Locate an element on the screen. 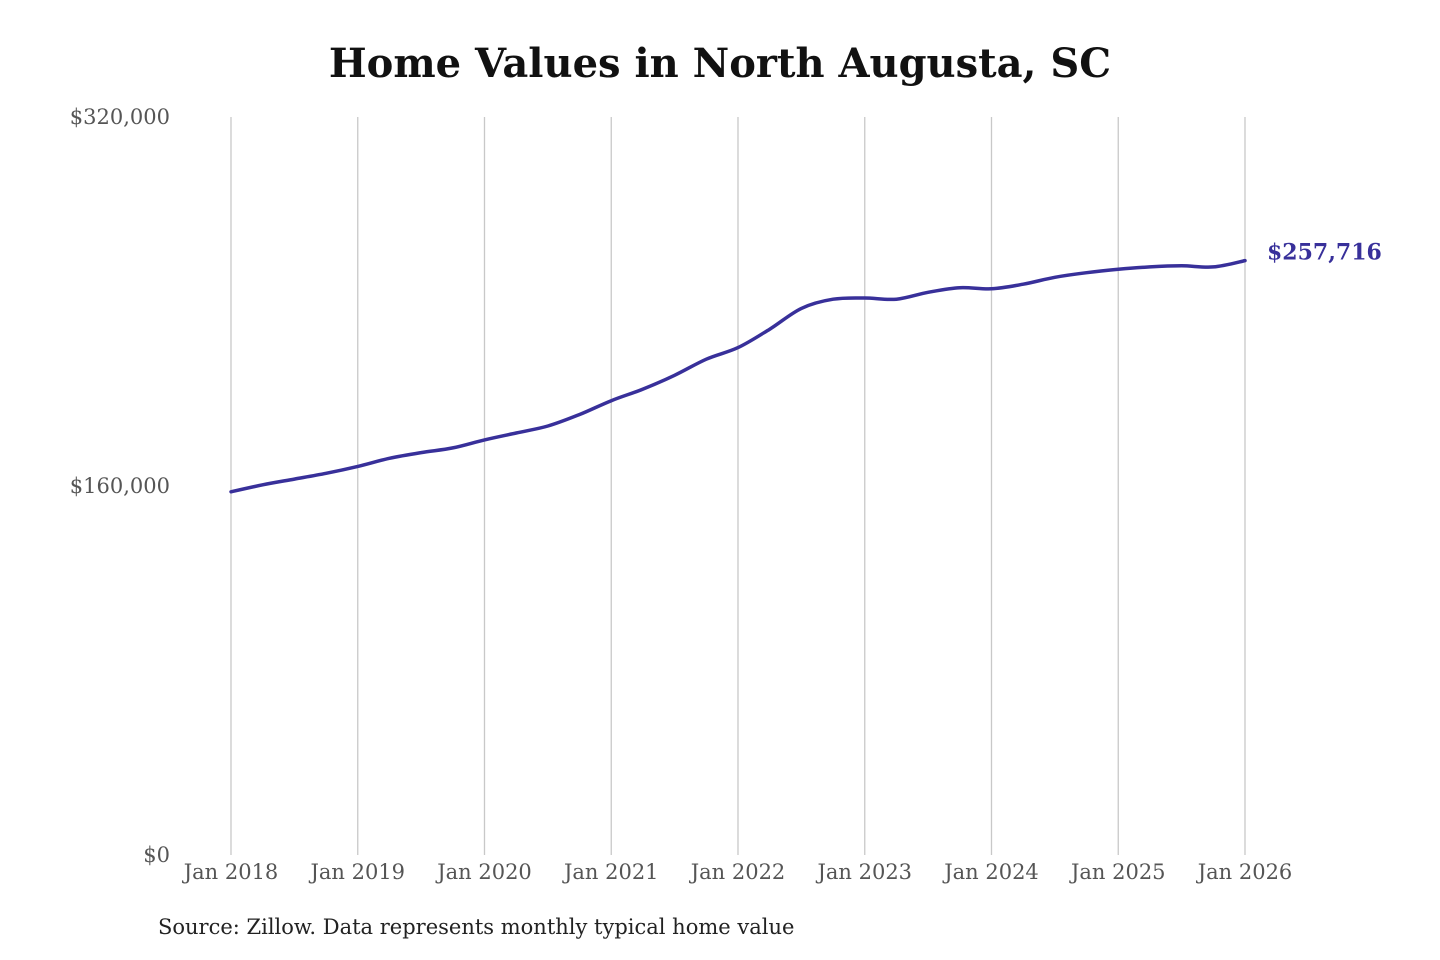  y-tick-label: $0 is located at coordinates (156, 855).